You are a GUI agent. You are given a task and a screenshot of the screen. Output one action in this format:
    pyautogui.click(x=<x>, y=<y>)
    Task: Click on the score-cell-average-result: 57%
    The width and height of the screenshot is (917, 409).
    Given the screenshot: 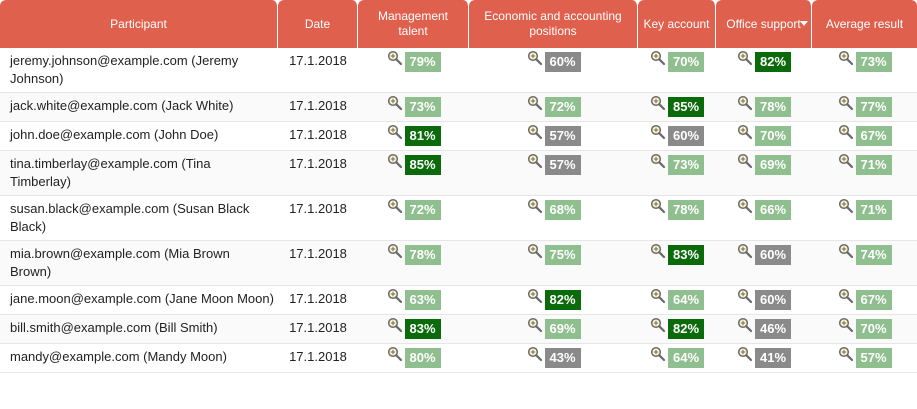 What is the action you would take?
    pyautogui.click(x=864, y=358)
    